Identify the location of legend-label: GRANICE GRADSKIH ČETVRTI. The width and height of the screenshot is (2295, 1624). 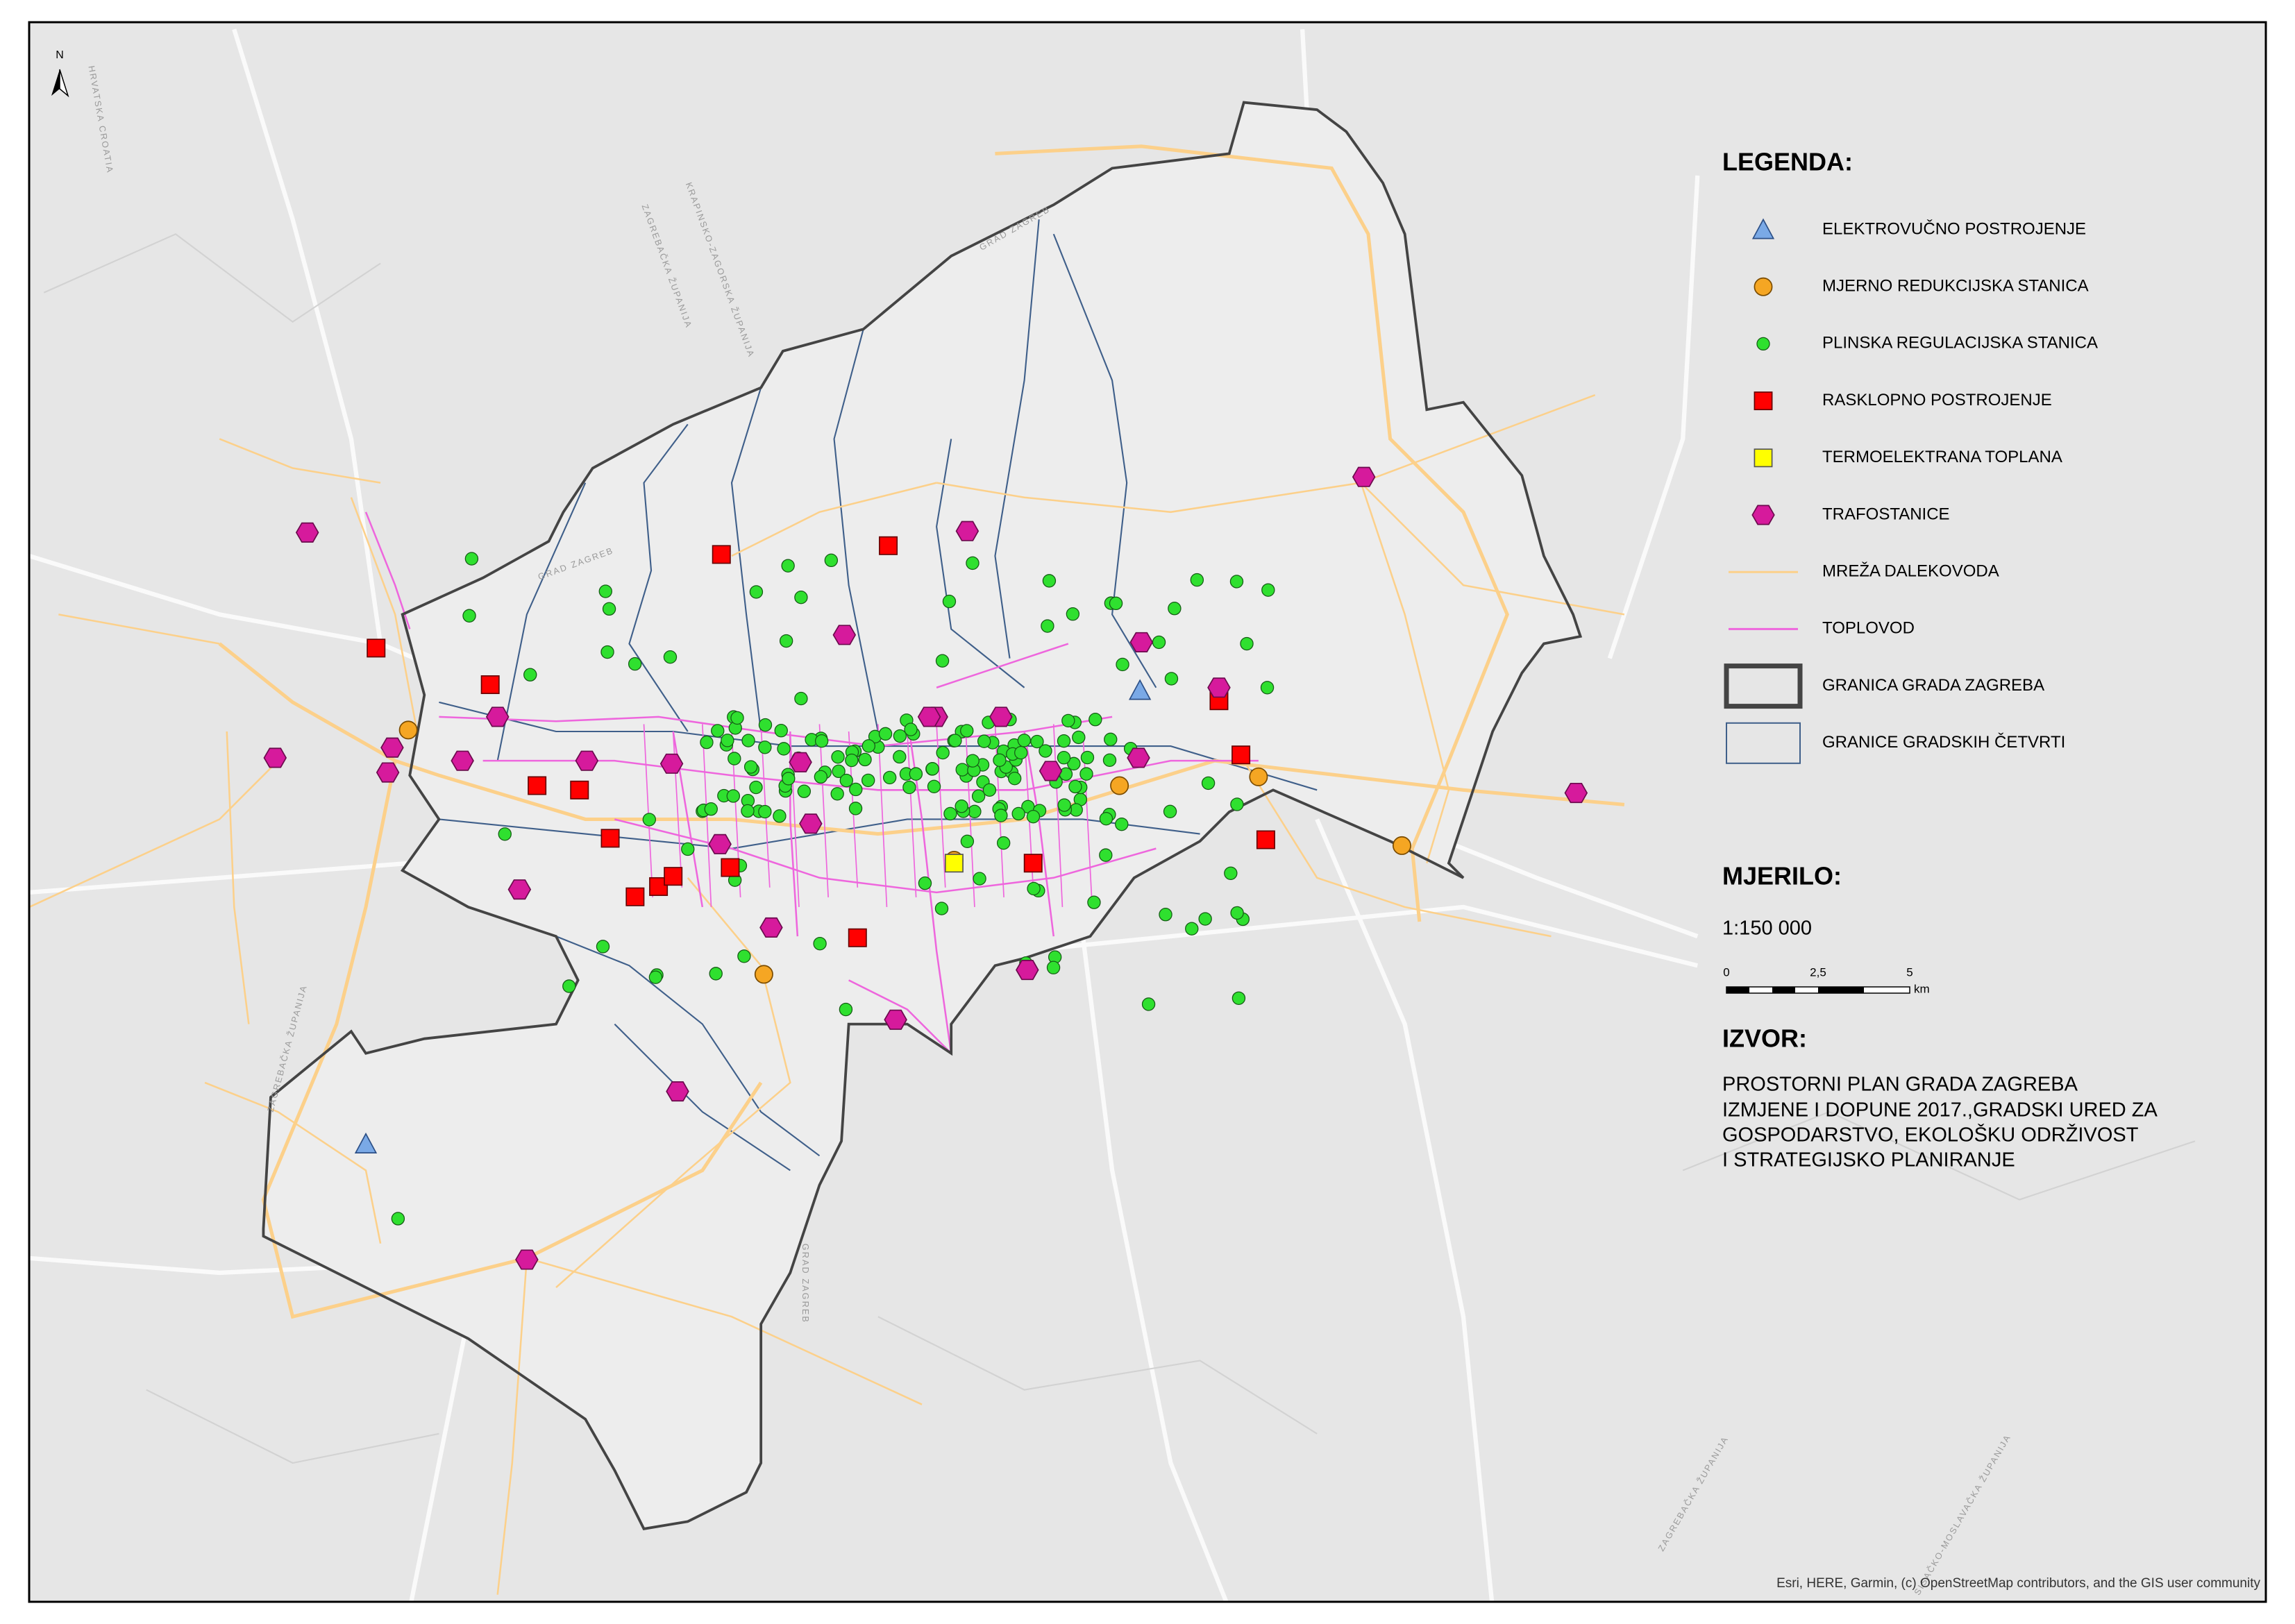
(1944, 742).